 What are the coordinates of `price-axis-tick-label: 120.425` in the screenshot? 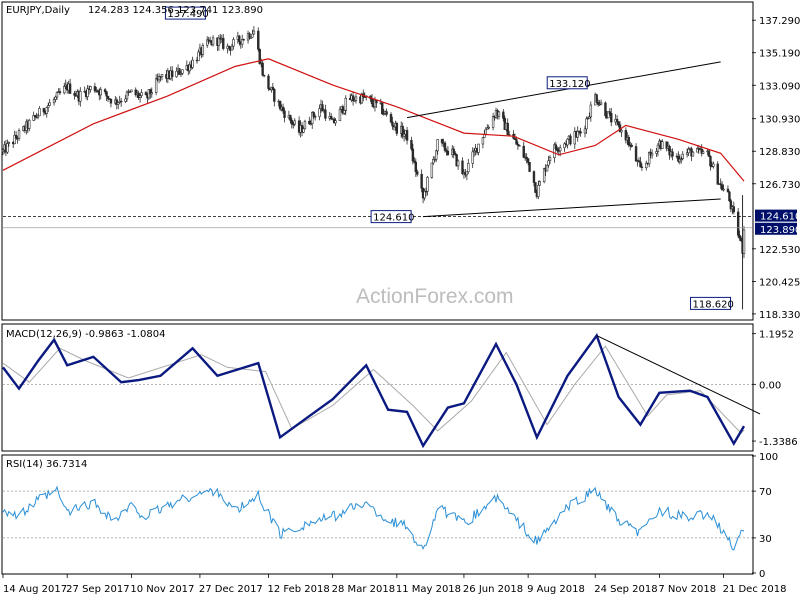 It's located at (779, 282).